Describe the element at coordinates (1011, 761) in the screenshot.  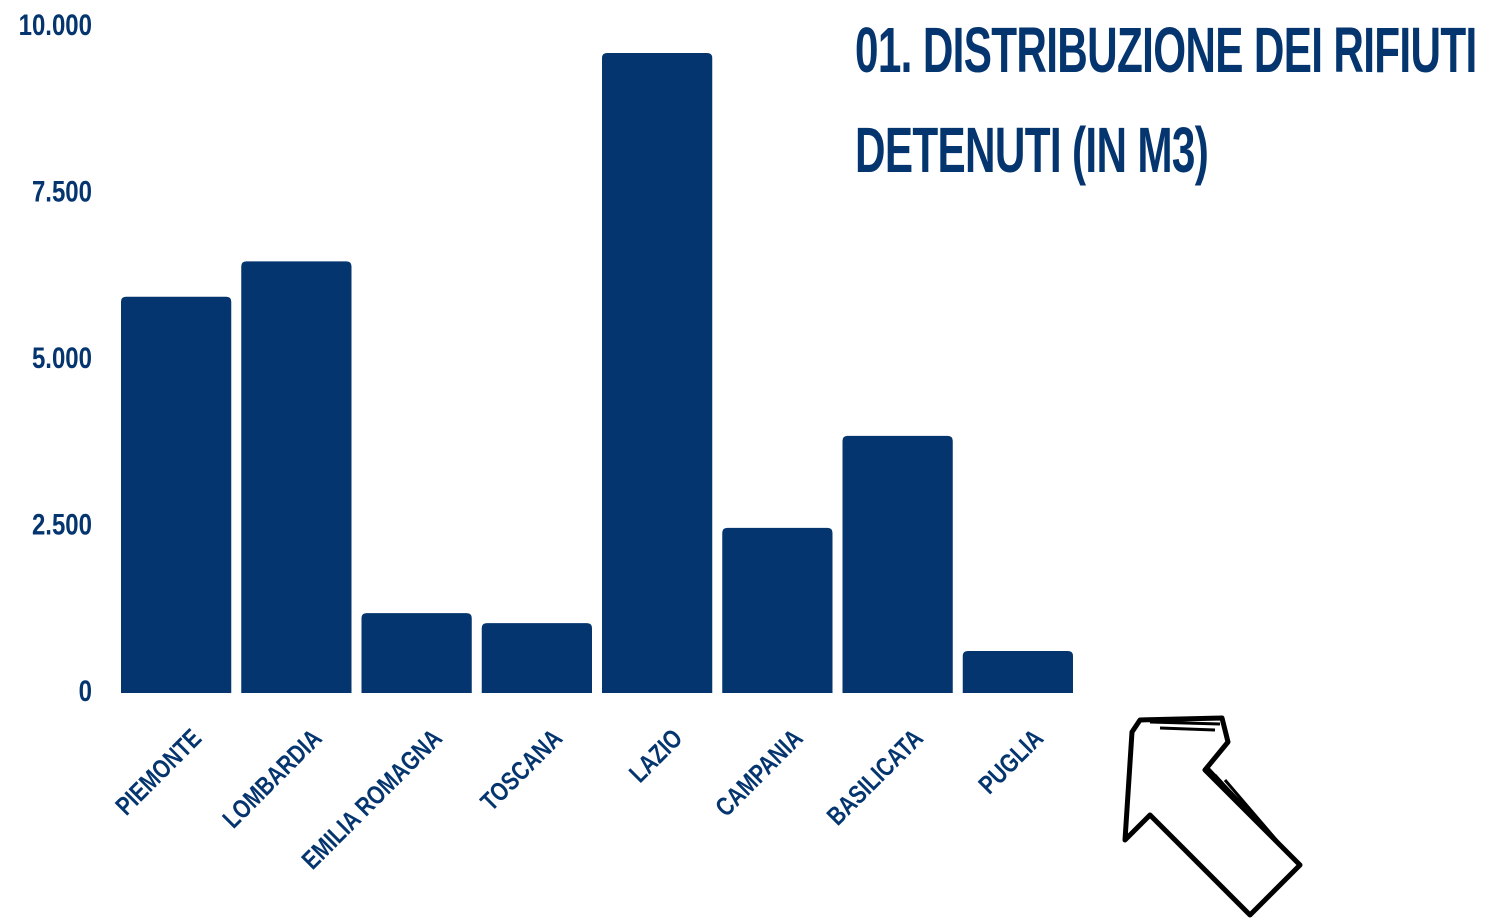
I see `x-tick-label: PUGLIA` at that location.